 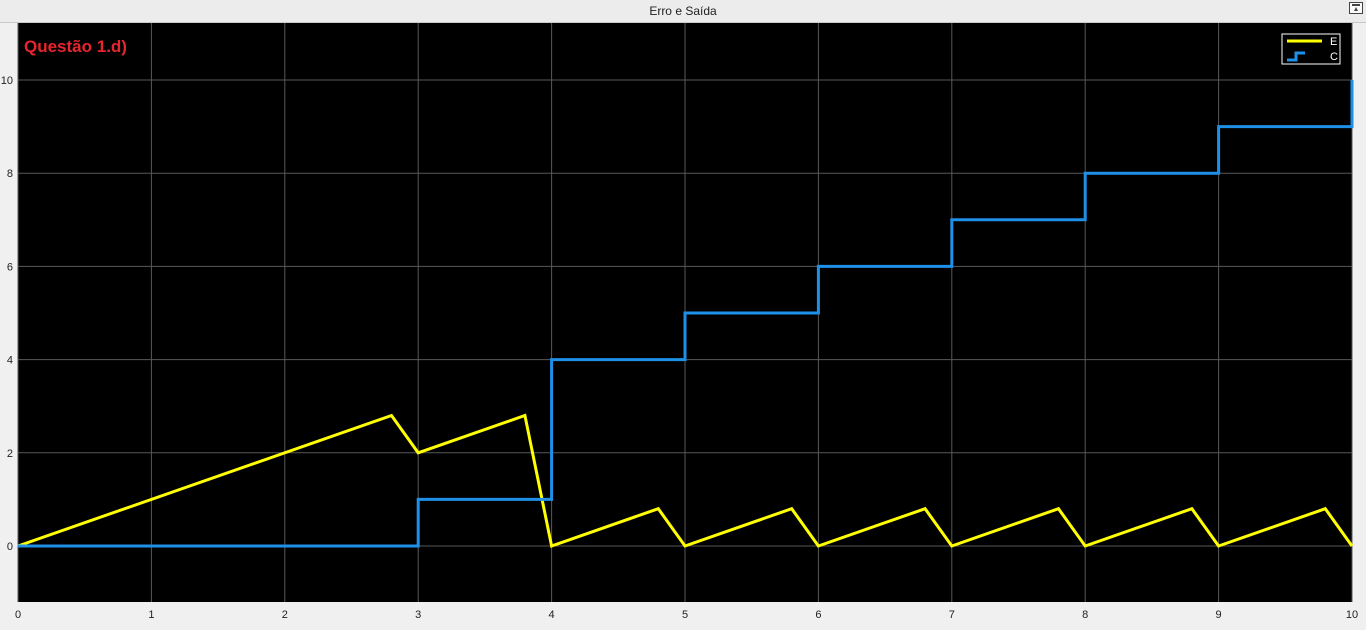 I want to click on y-tick-label: 6, so click(x=10, y=267).